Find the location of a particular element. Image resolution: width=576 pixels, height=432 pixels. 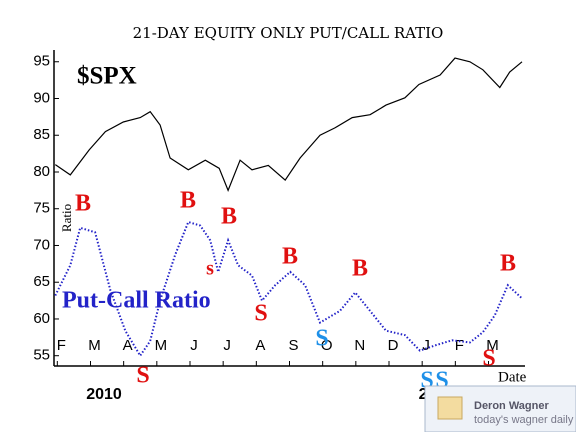

popup: Deron Wagner today's wagner daily fo is located at coordinates (500, 408).